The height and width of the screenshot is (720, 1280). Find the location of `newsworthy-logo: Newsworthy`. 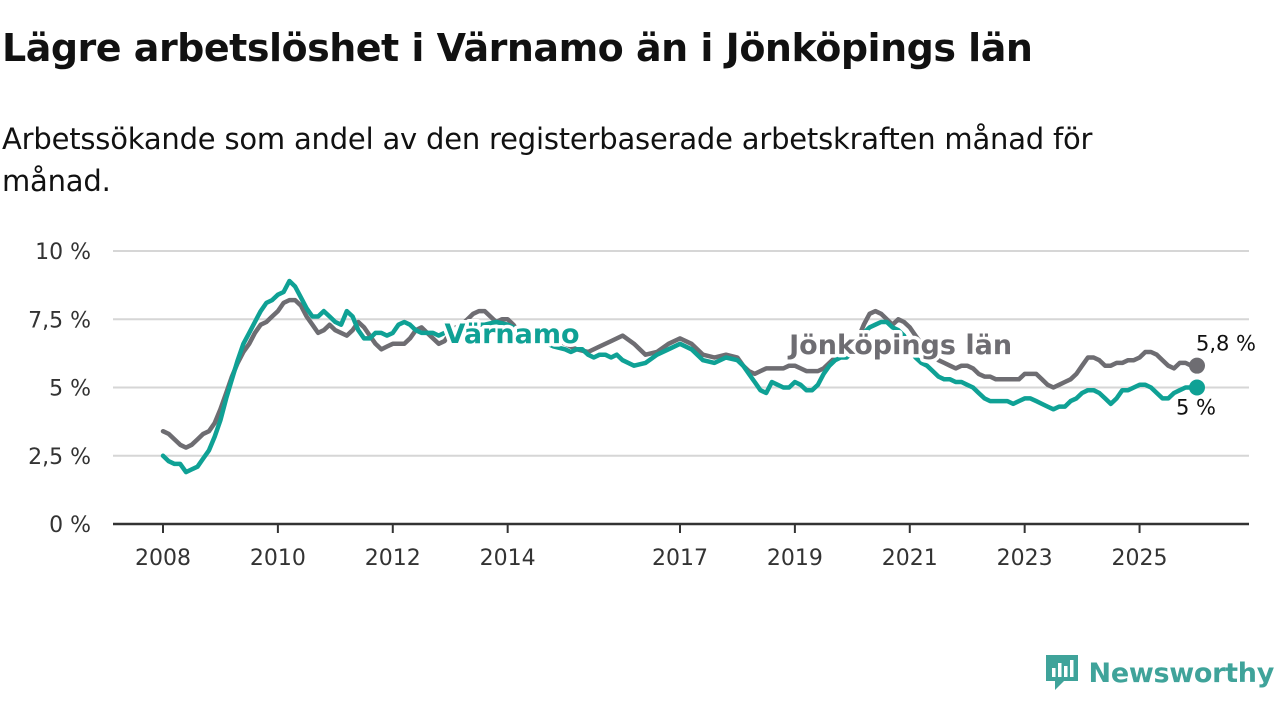

newsworthy-logo: Newsworthy is located at coordinates (1158, 673).